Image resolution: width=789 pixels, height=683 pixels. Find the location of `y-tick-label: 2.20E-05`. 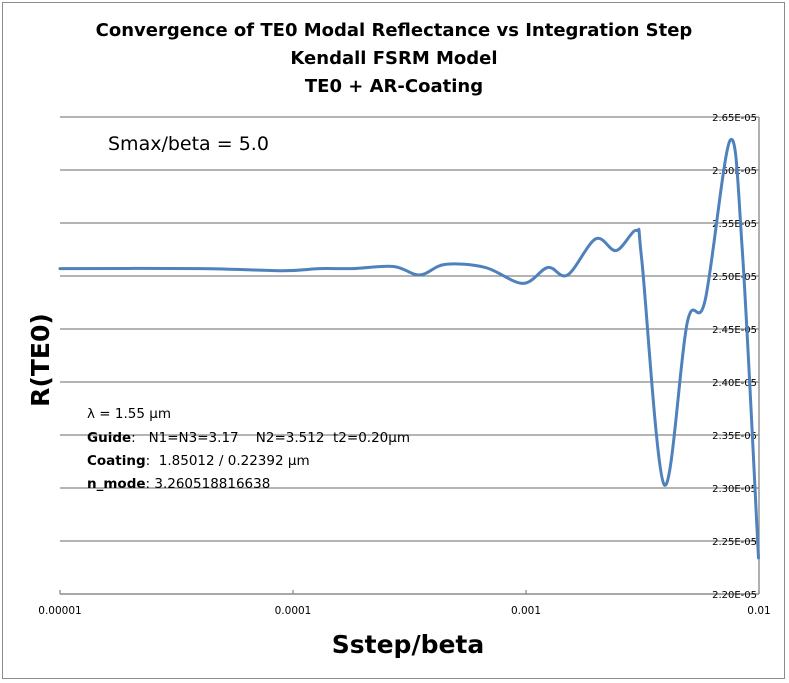

y-tick-label: 2.20E-05 is located at coordinates (734, 595).